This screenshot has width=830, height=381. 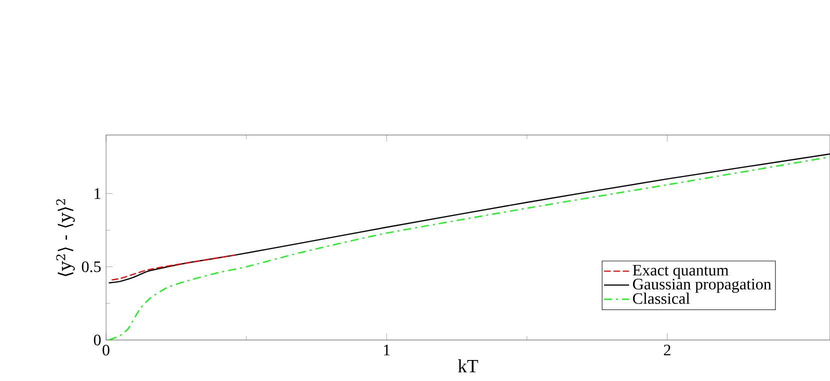 I want to click on y-tick-label: 0.5, so click(x=91, y=266).